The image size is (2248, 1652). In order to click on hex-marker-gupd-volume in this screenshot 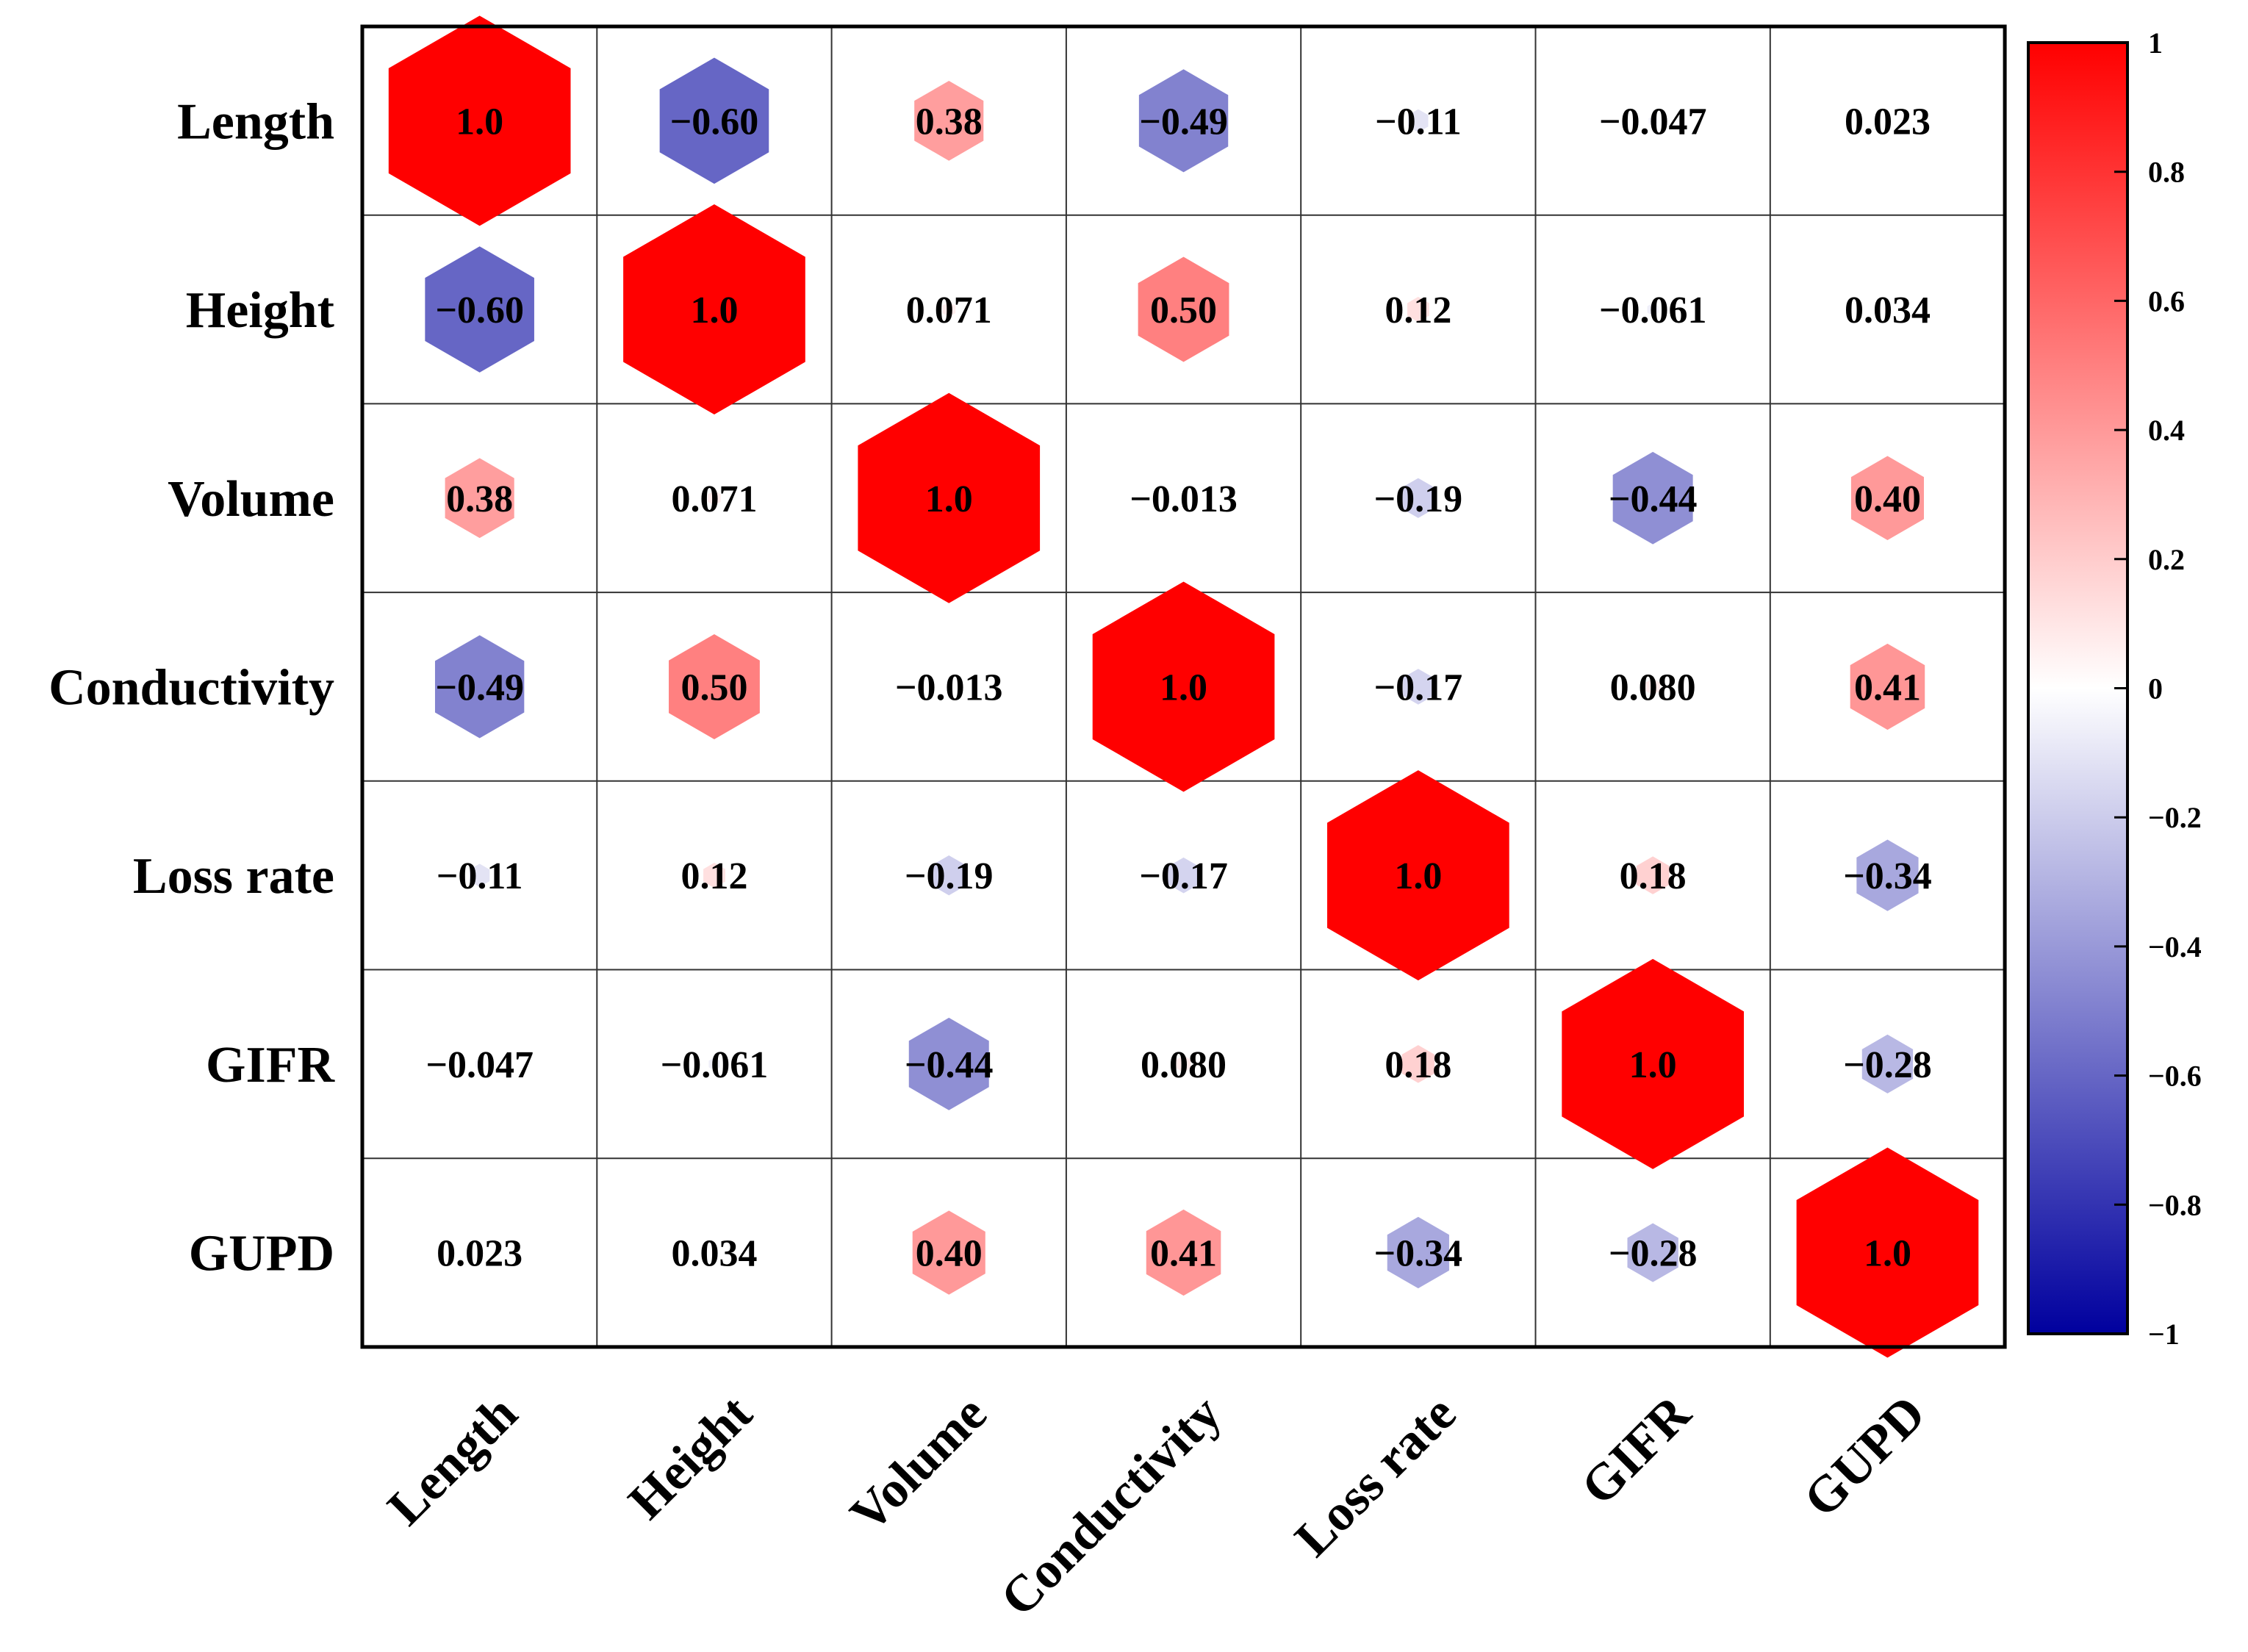, I will do `click(948, 1252)`.